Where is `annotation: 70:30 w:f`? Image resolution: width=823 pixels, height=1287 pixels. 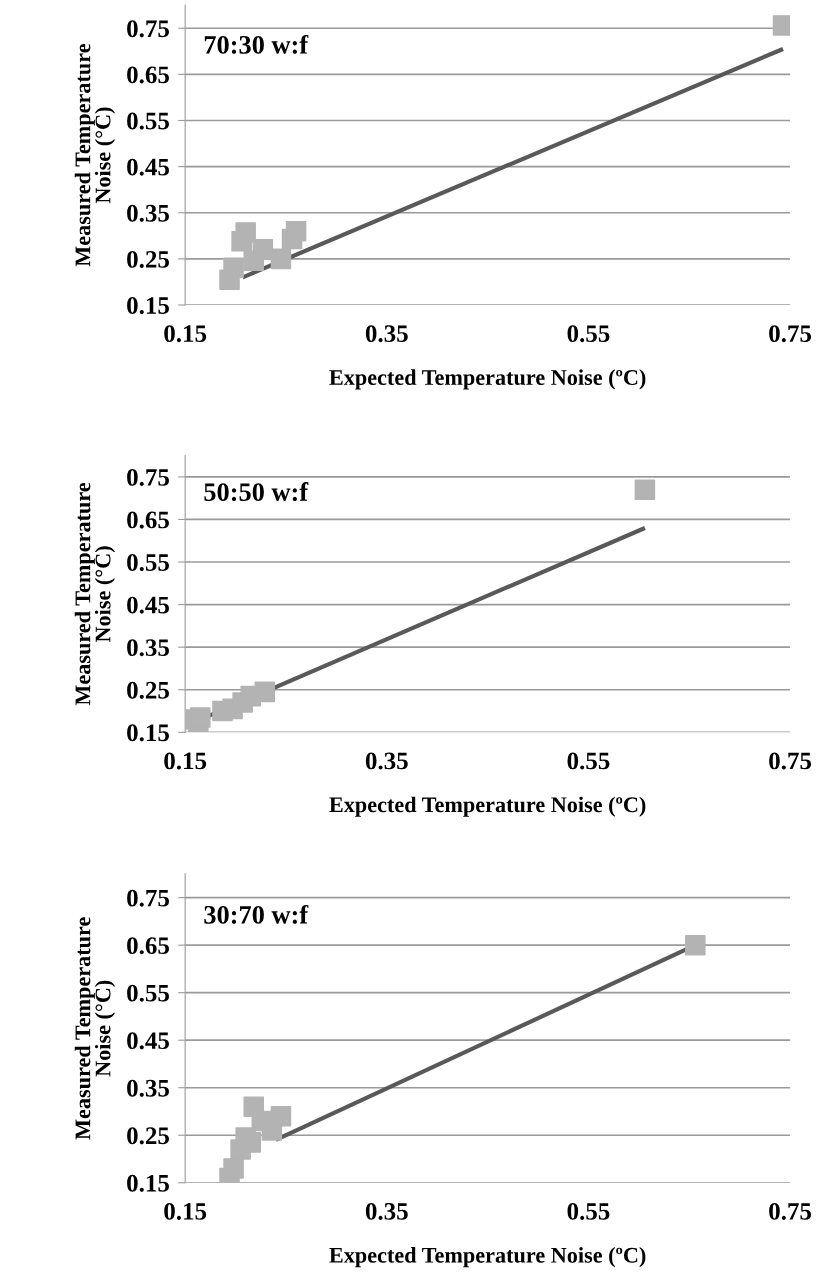 annotation: 70:30 w:f is located at coordinates (256, 44).